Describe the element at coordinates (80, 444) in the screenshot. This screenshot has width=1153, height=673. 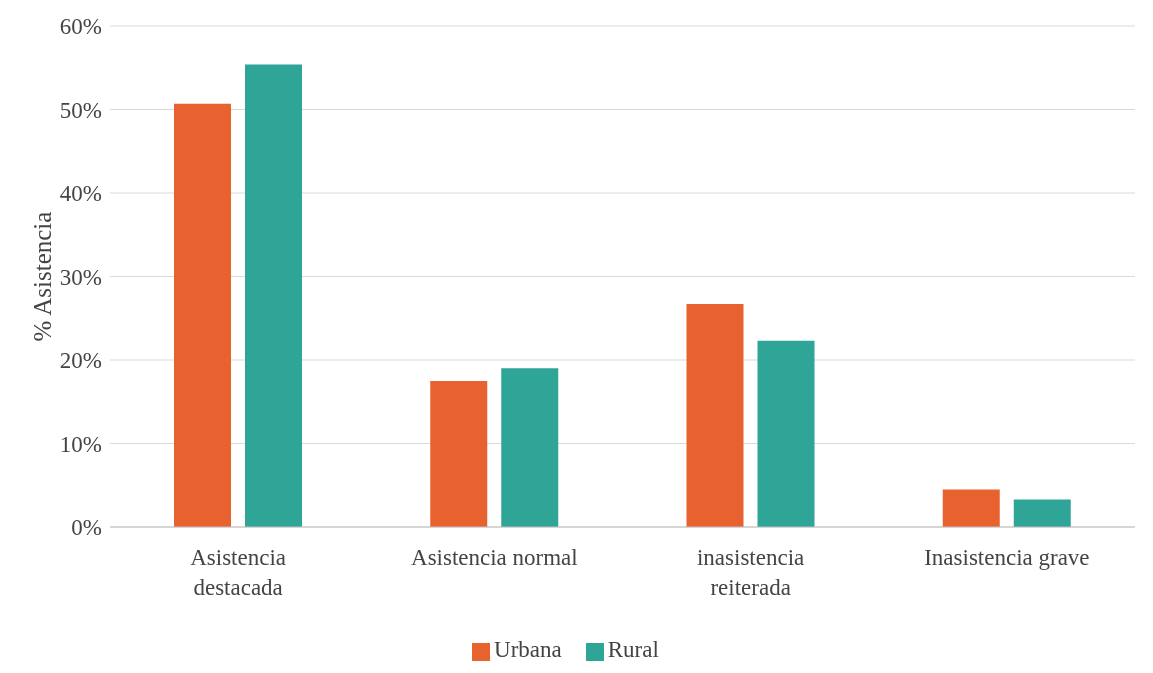
I see `y-tick-label: 10%` at that location.